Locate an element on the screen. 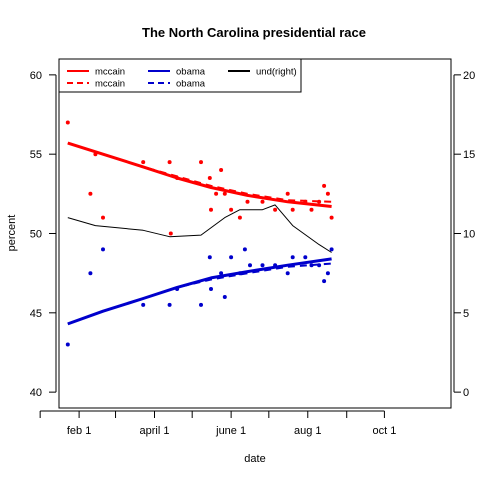 This screenshot has height=480, width=480. y-right-tick-label: 5 is located at coordinates (466, 314).